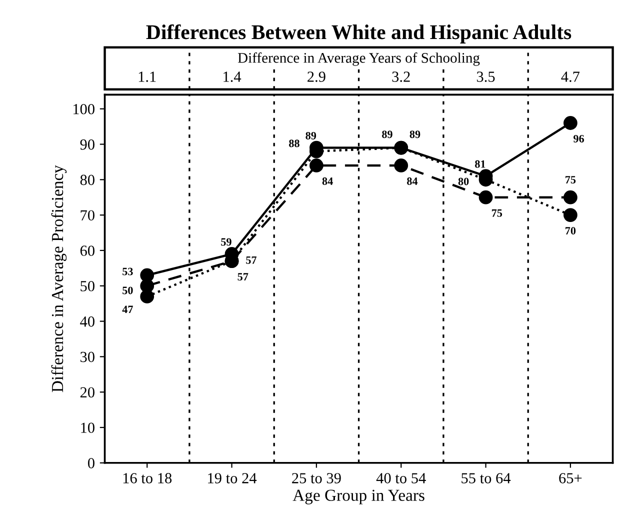 This screenshot has width=635, height=526. I want to click on data-label: 70, so click(571, 230).